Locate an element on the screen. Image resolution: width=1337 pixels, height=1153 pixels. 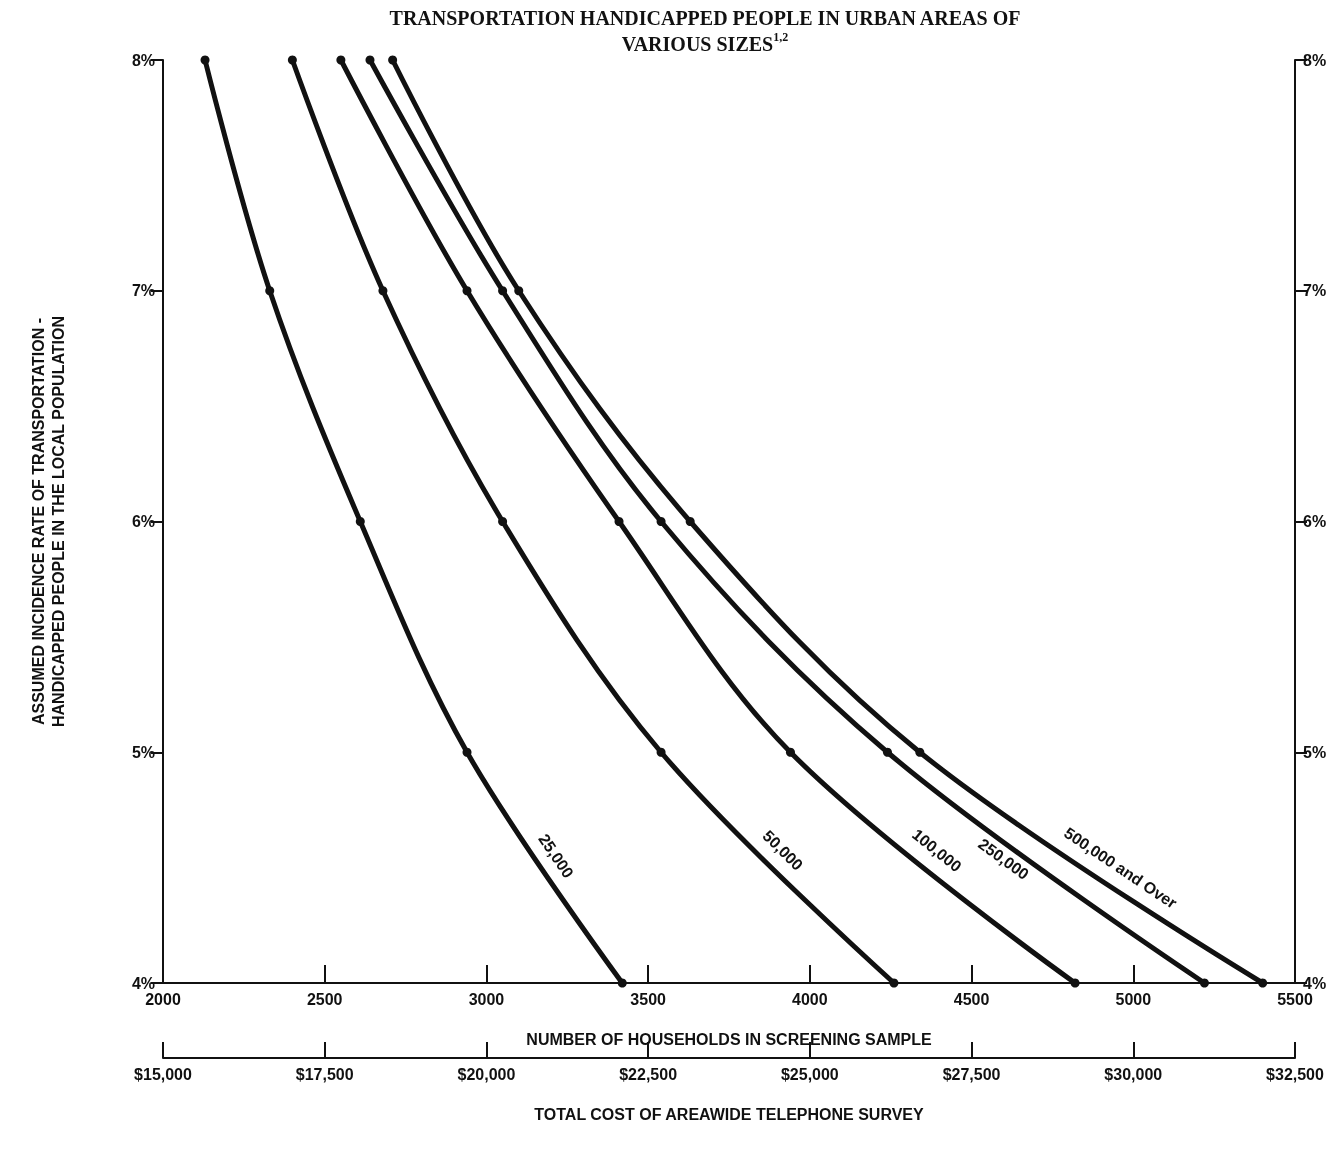
y2-tick-label: 8% is located at coordinates (1315, 60).